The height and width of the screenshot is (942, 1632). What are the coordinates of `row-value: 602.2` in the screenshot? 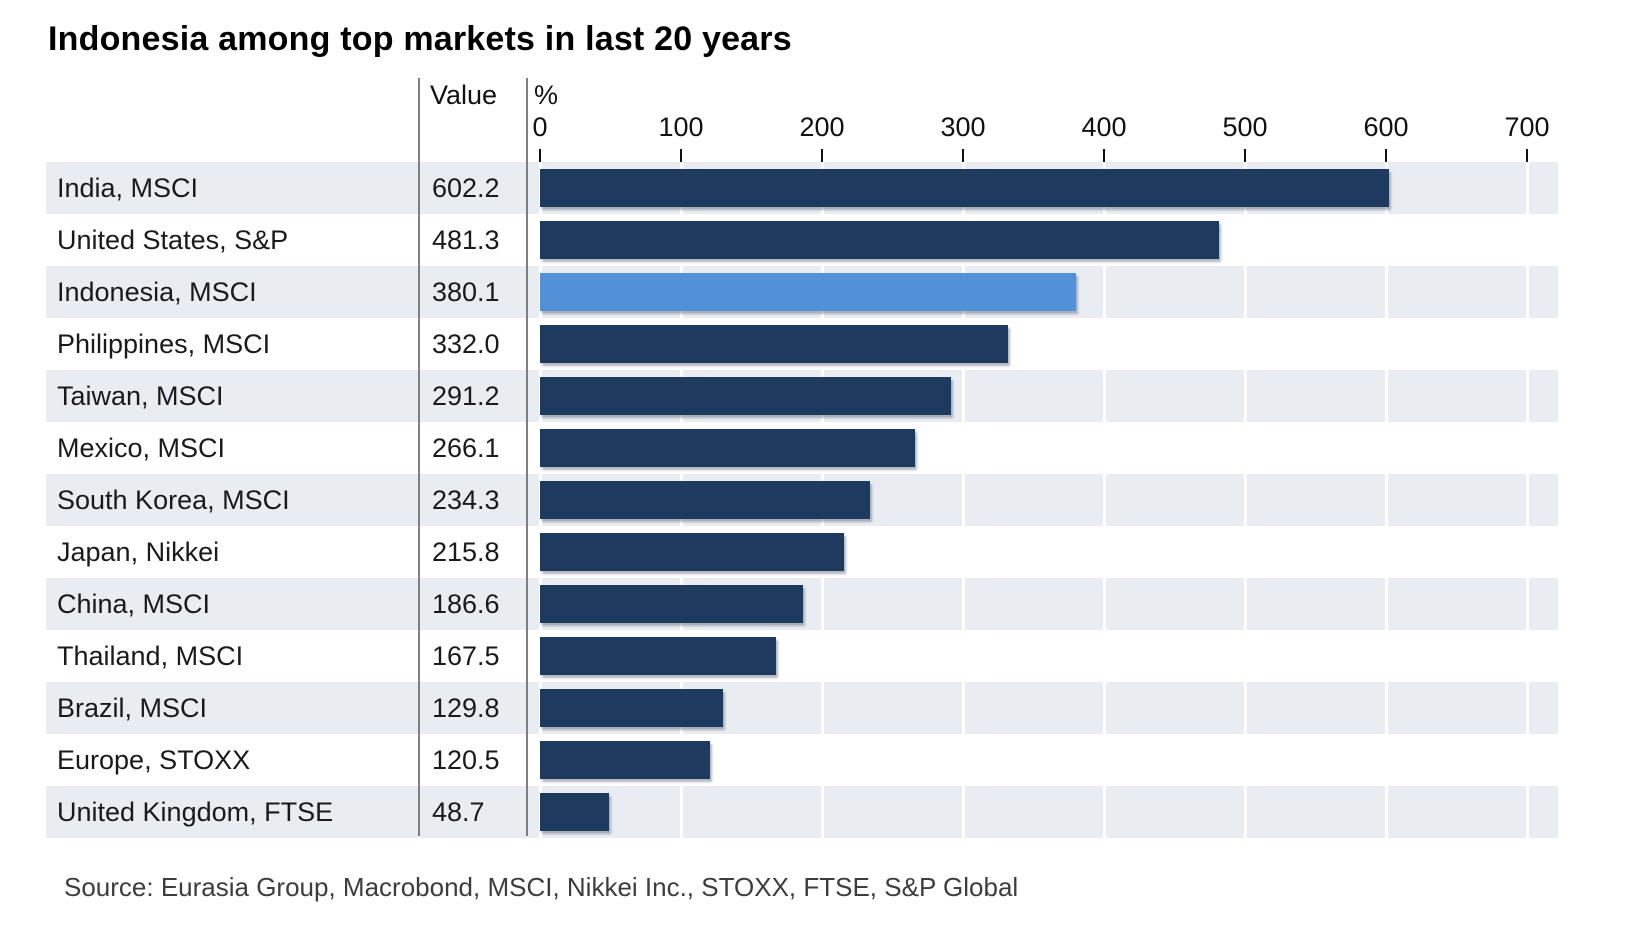 It's located at (466, 188).